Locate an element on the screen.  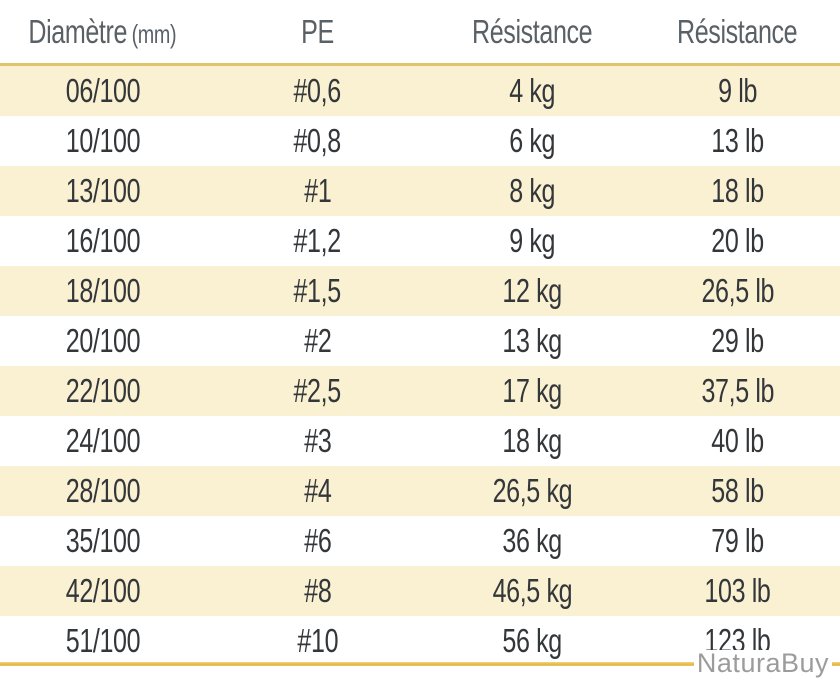
table-cell-resistance_lb: 58 lb is located at coordinates (737, 491).